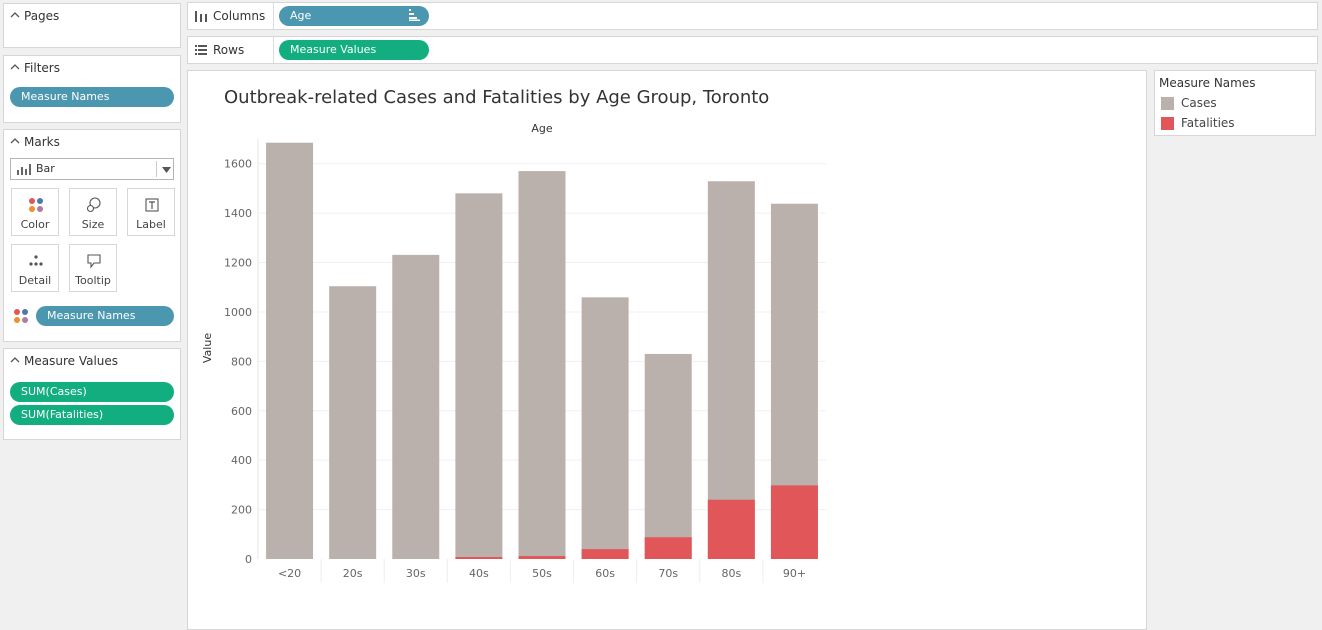 Image resolution: width=1322 pixels, height=630 pixels. What do you see at coordinates (241, 411) in the screenshot?
I see `y-tick-label: 600` at bounding box center [241, 411].